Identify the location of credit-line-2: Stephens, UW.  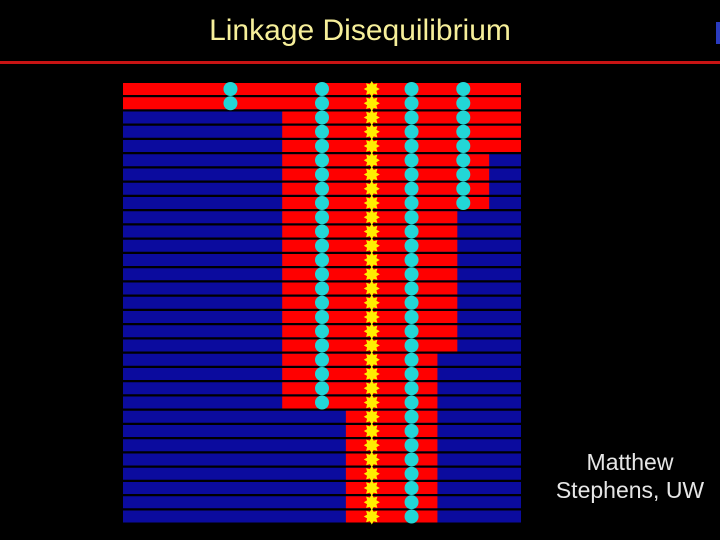
(630, 490).